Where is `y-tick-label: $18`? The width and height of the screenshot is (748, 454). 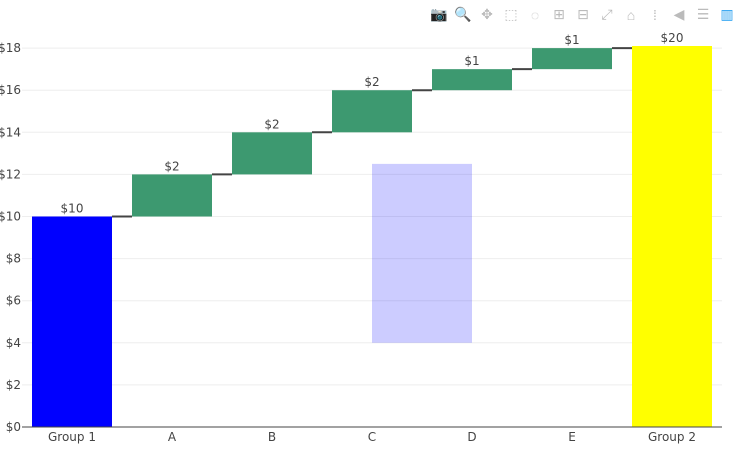
y-tick-label: $18 is located at coordinates (10, 48).